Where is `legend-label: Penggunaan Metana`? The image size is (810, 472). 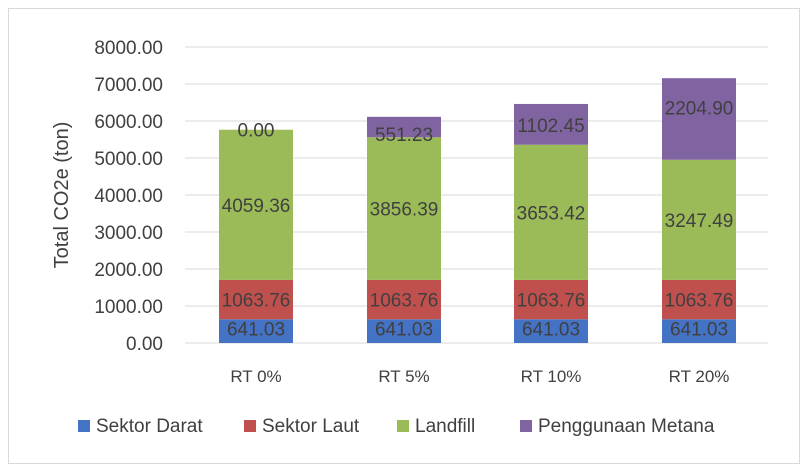
legend-label: Penggunaan Metana is located at coordinates (626, 426).